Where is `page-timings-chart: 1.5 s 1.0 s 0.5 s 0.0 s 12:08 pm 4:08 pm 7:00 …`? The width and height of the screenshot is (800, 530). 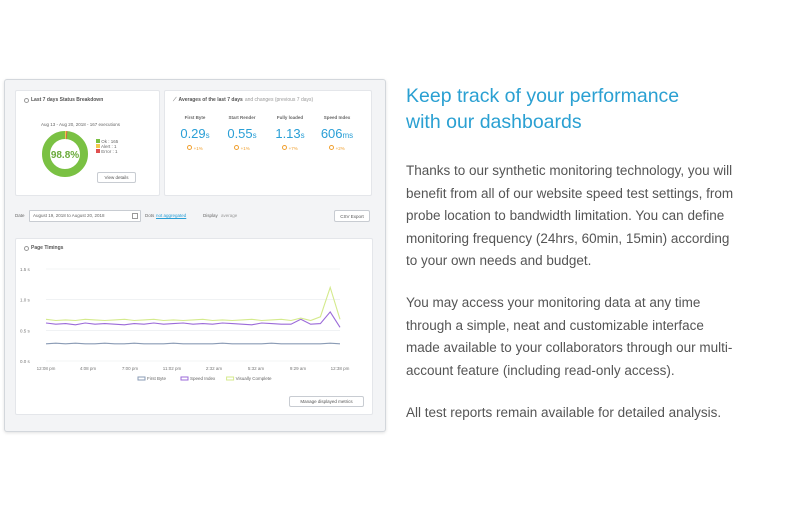
page-timings-chart: 1.5 s 1.0 s 0.5 s 0.0 s 12:08 pm 4:08 pm 7:00 … is located at coordinates (185, 324).